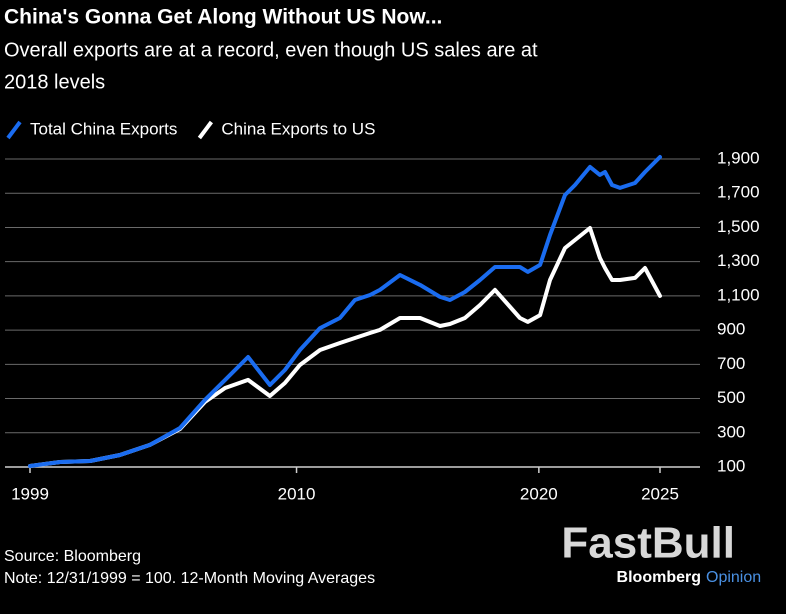  I want to click on legend-label: China Exports to US, so click(298, 128).